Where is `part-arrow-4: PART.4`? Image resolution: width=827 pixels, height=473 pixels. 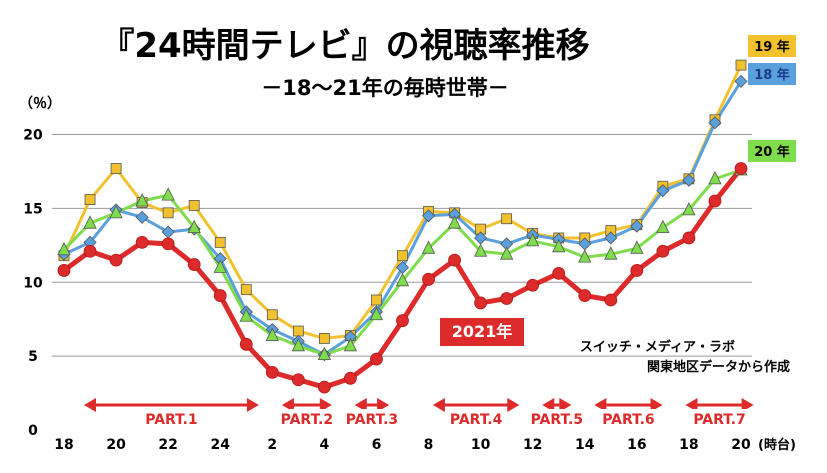
part-arrow-4: PART.4 is located at coordinates (476, 413).